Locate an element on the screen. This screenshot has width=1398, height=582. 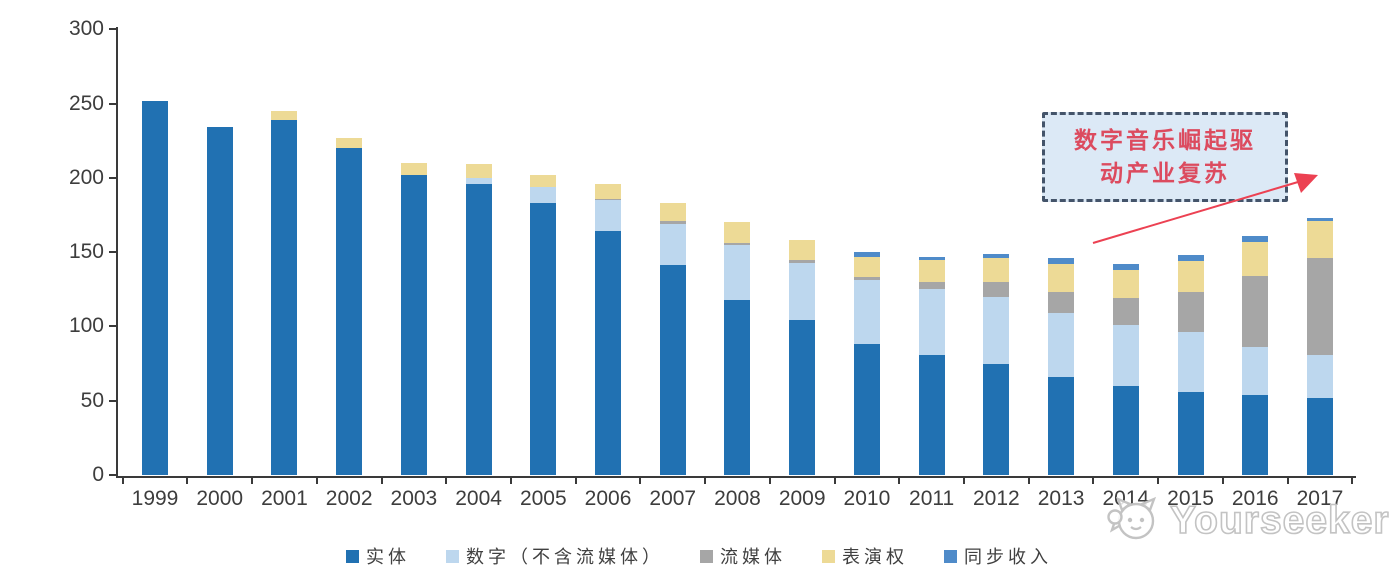
x-tick-label: 2015 is located at coordinates (1190, 498).